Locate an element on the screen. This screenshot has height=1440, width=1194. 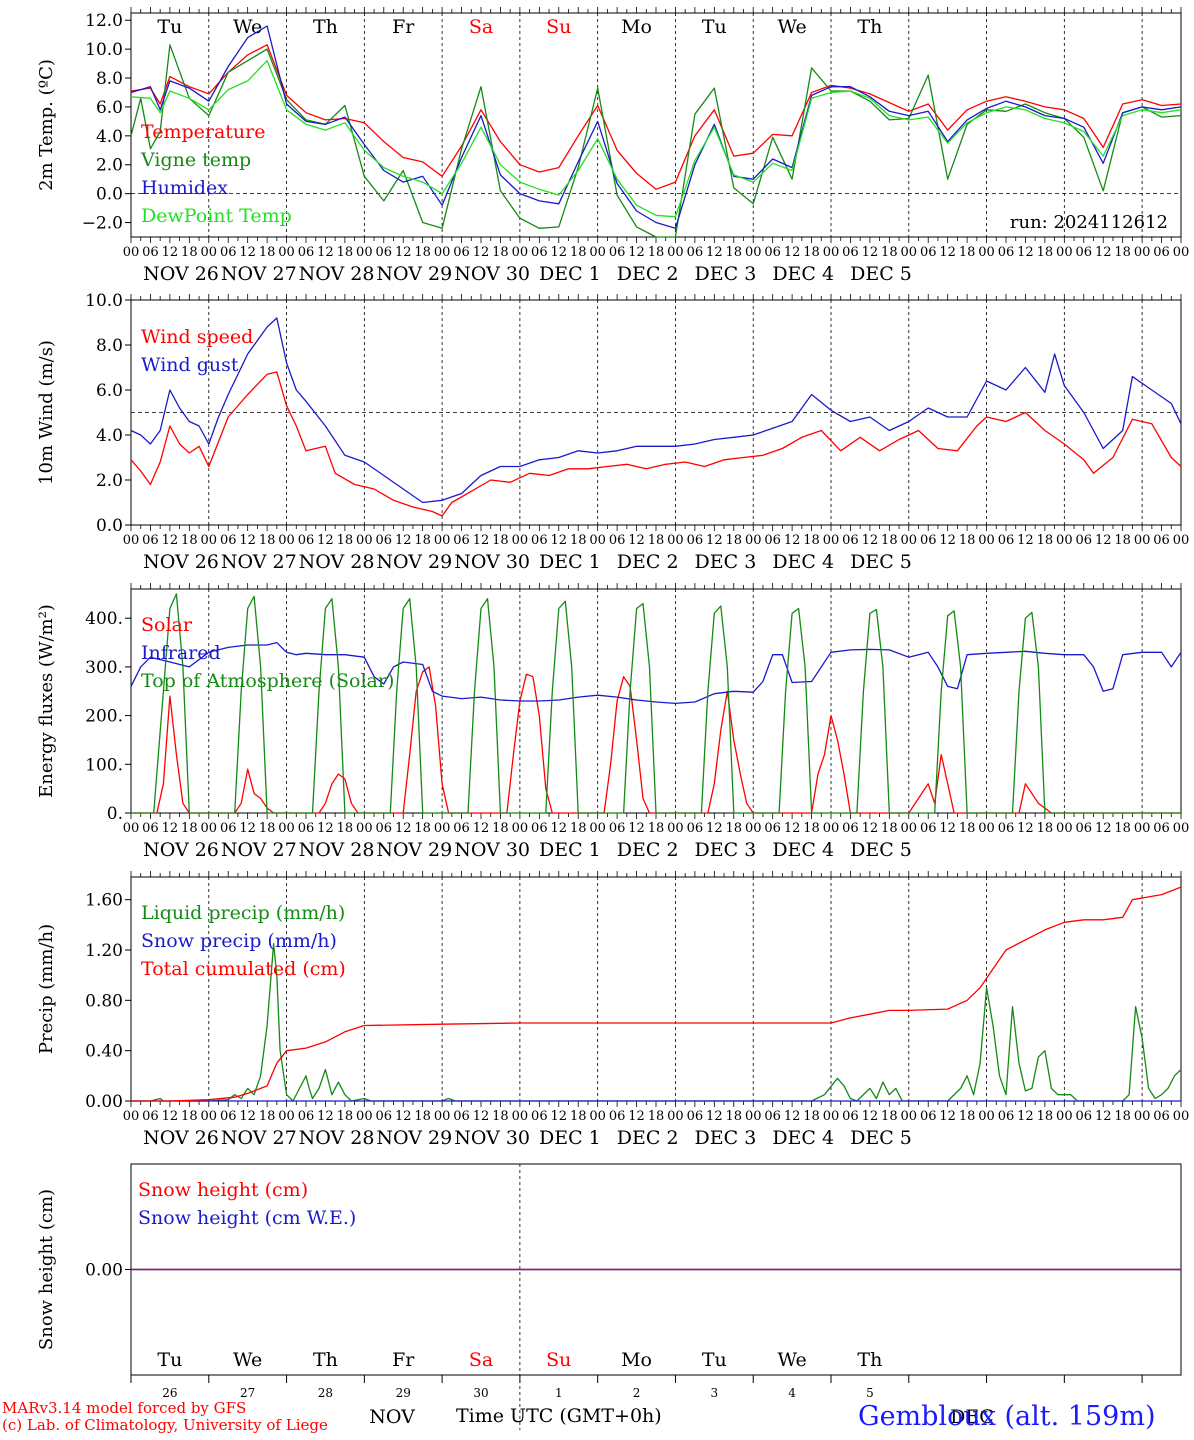
day-name: Mo is located at coordinates (636, 27).